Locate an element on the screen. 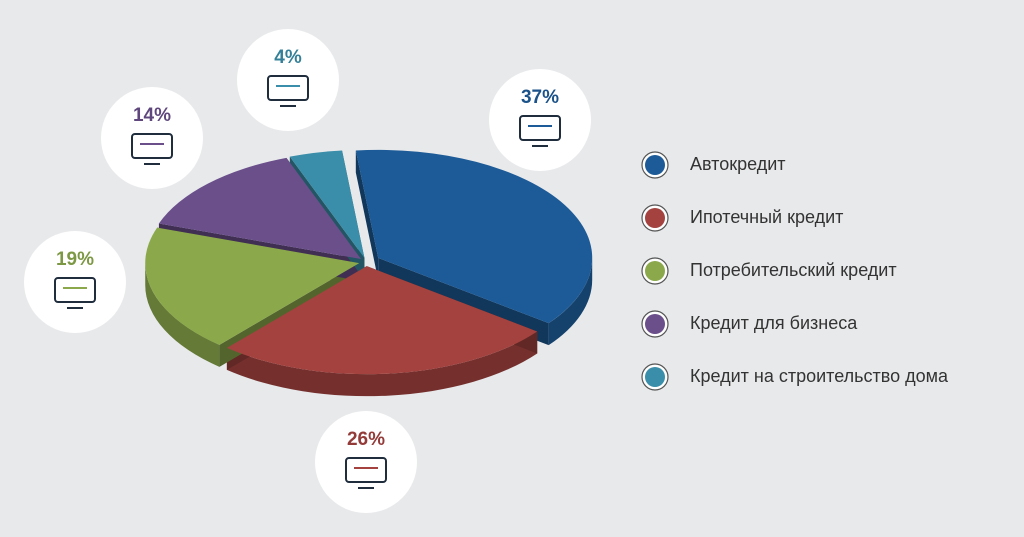 This screenshot has height=537, width=1024. value-label: 37% is located at coordinates (540, 97).